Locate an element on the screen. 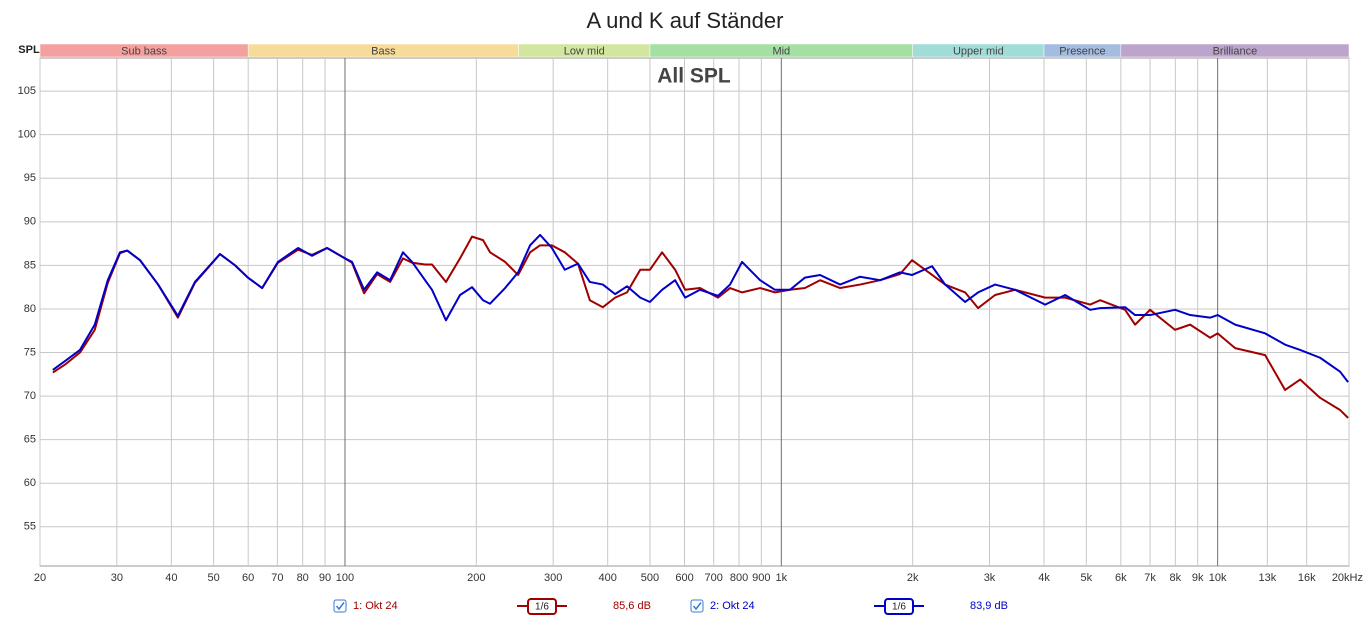  x-tick-label: 4k is located at coordinates (1044, 578).